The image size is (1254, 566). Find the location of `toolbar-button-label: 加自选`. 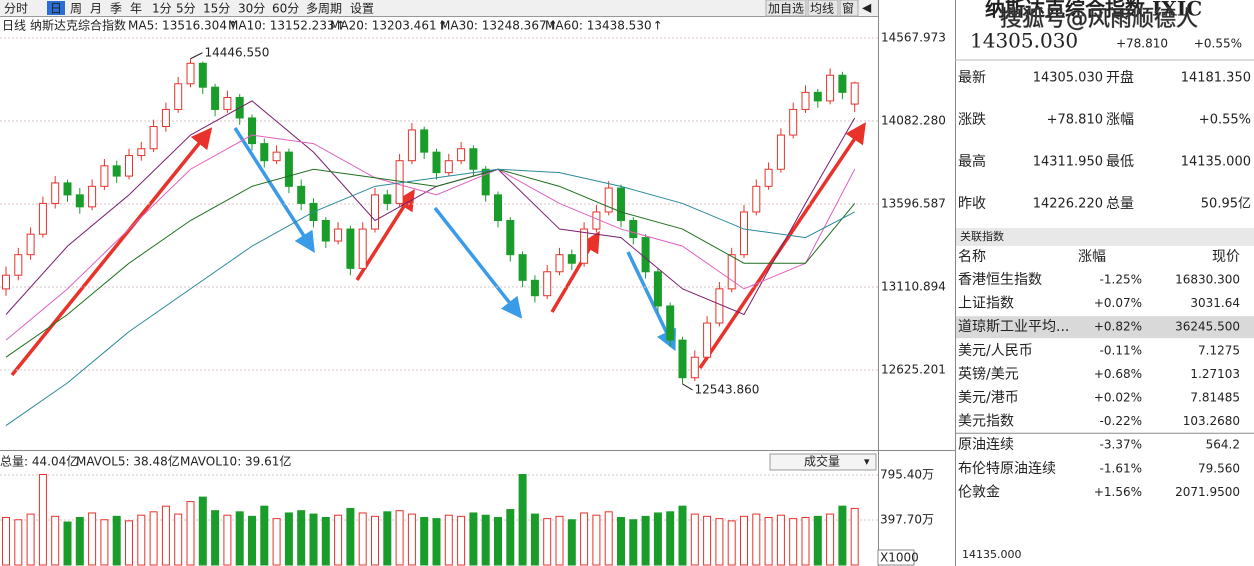

toolbar-button-label: 加自选 is located at coordinates (786, 9).